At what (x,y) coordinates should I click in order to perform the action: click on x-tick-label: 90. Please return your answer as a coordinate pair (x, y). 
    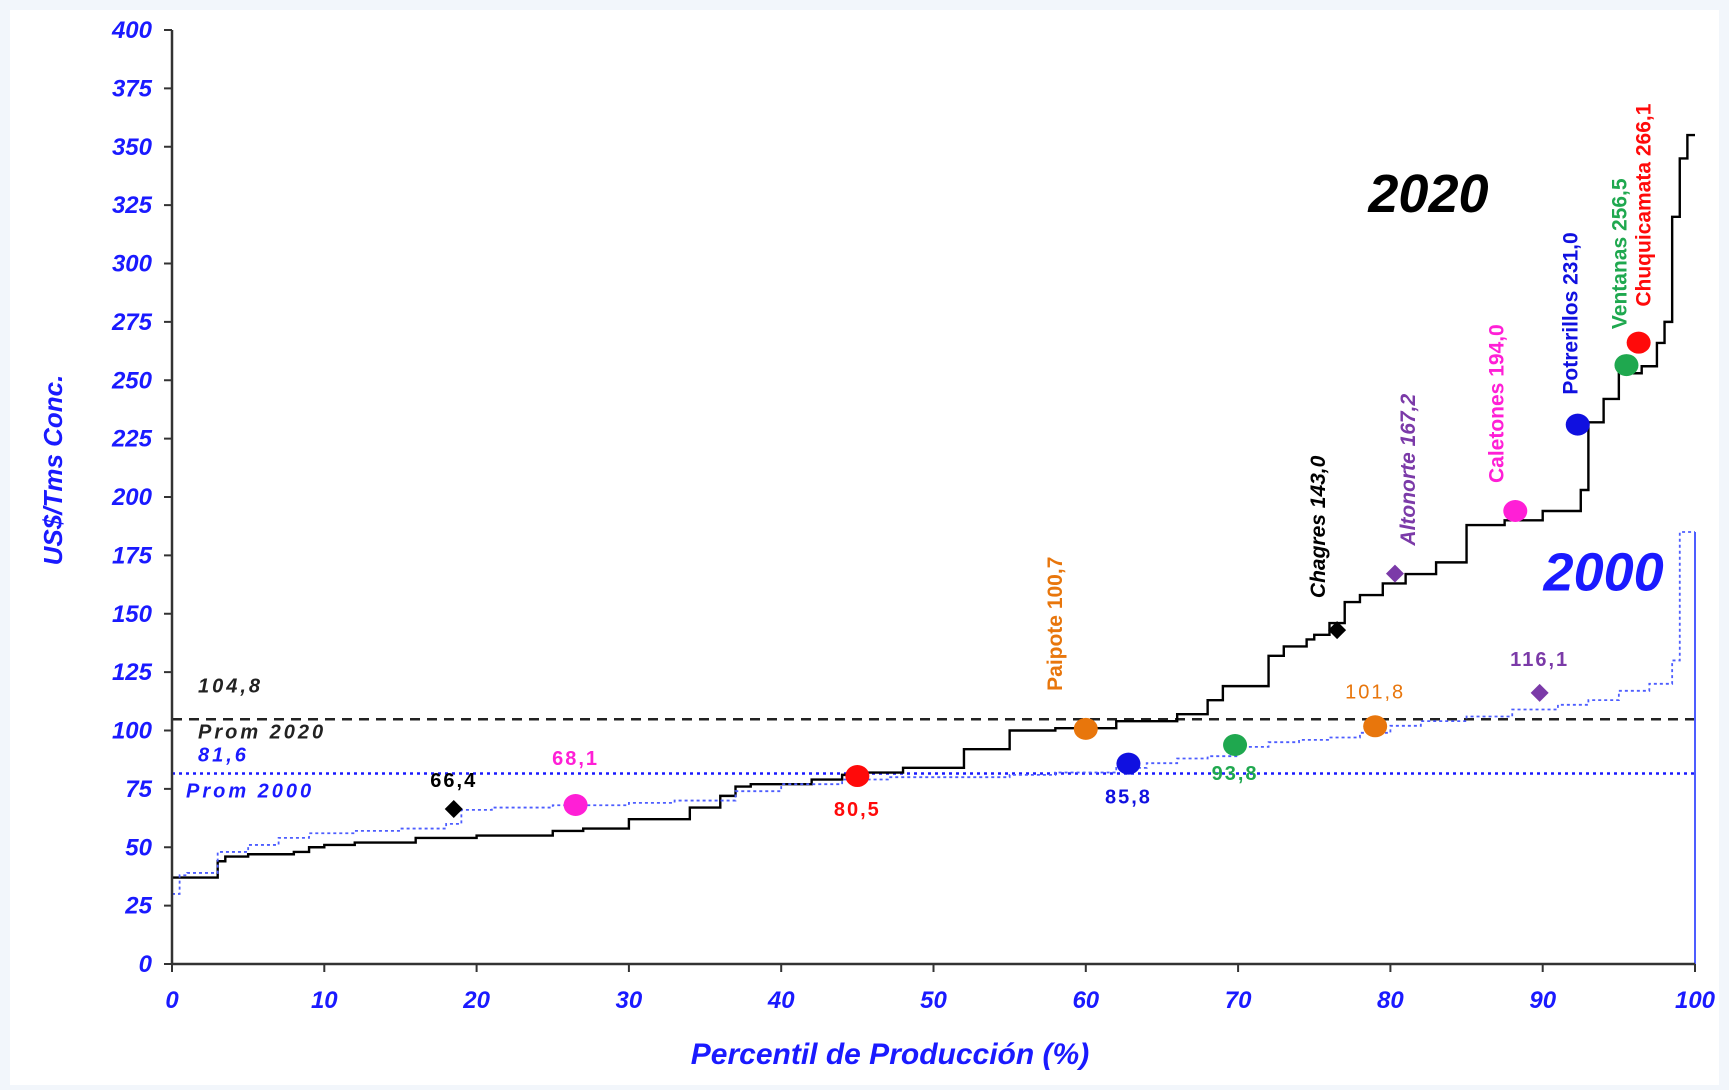
    Looking at the image, I should click on (1542, 1000).